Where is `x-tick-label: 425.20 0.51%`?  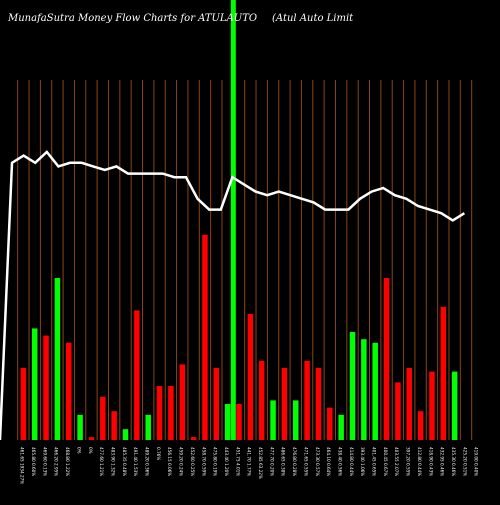 x-tick-label: 425.20 0.51% is located at coordinates (464, 461).